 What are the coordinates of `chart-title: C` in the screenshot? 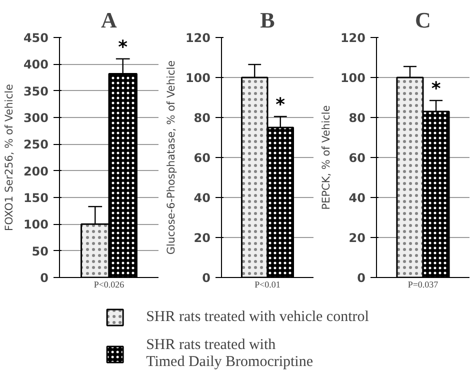 It's located at (423, 20).